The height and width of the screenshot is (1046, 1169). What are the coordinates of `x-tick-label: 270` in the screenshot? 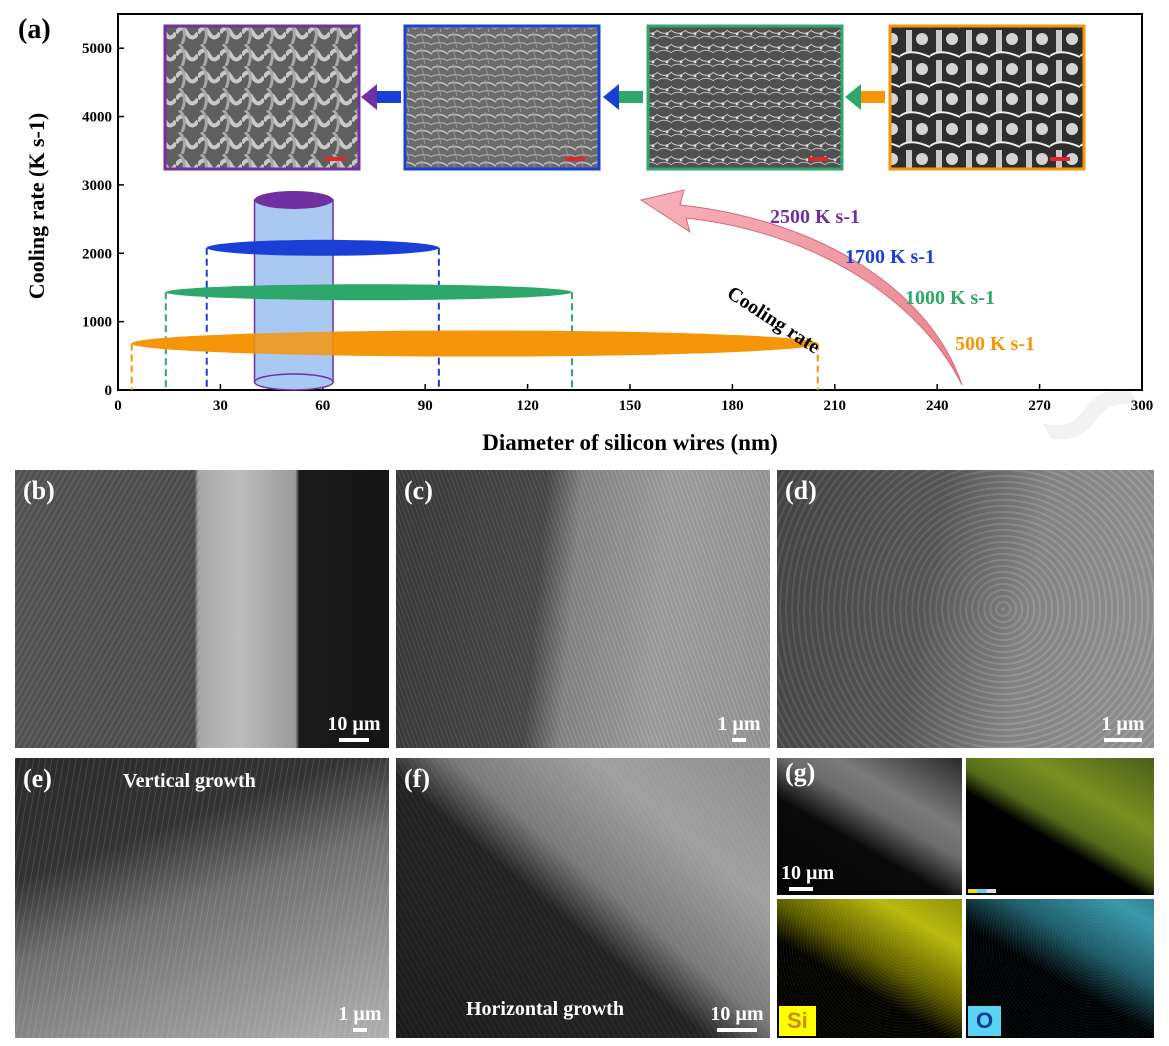 It's located at (1039, 406).